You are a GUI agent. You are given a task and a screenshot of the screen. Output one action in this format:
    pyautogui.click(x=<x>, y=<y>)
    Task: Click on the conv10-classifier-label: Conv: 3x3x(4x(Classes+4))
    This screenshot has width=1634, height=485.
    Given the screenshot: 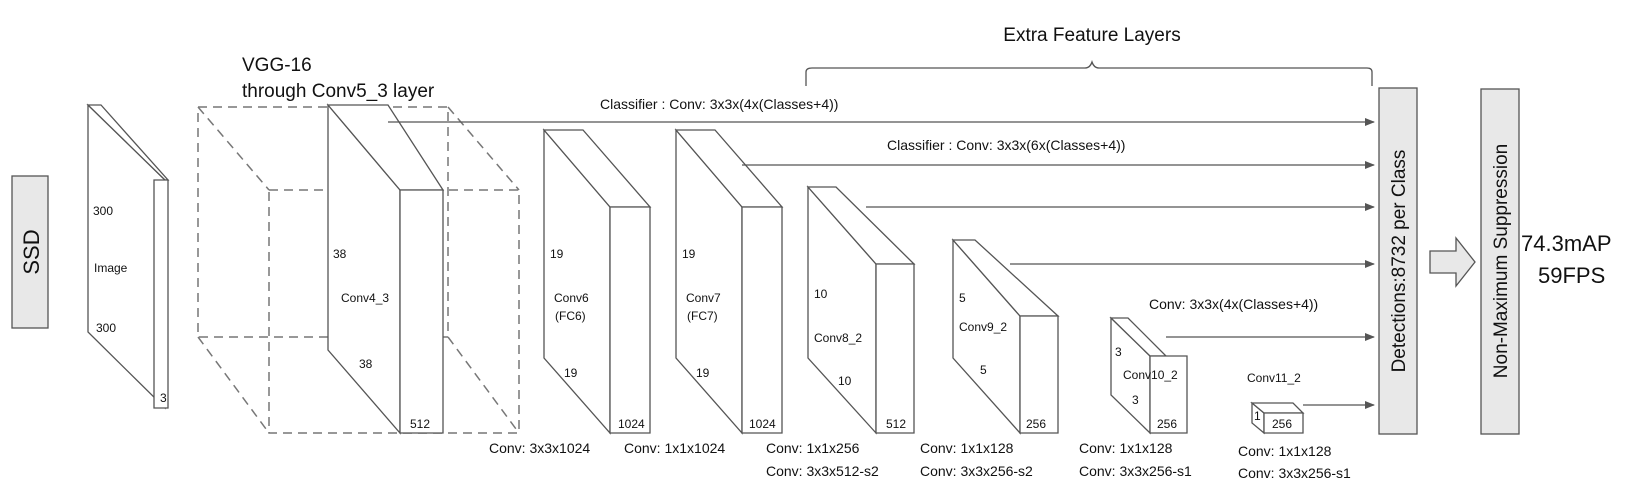 What is the action you would take?
    pyautogui.click(x=1233, y=304)
    